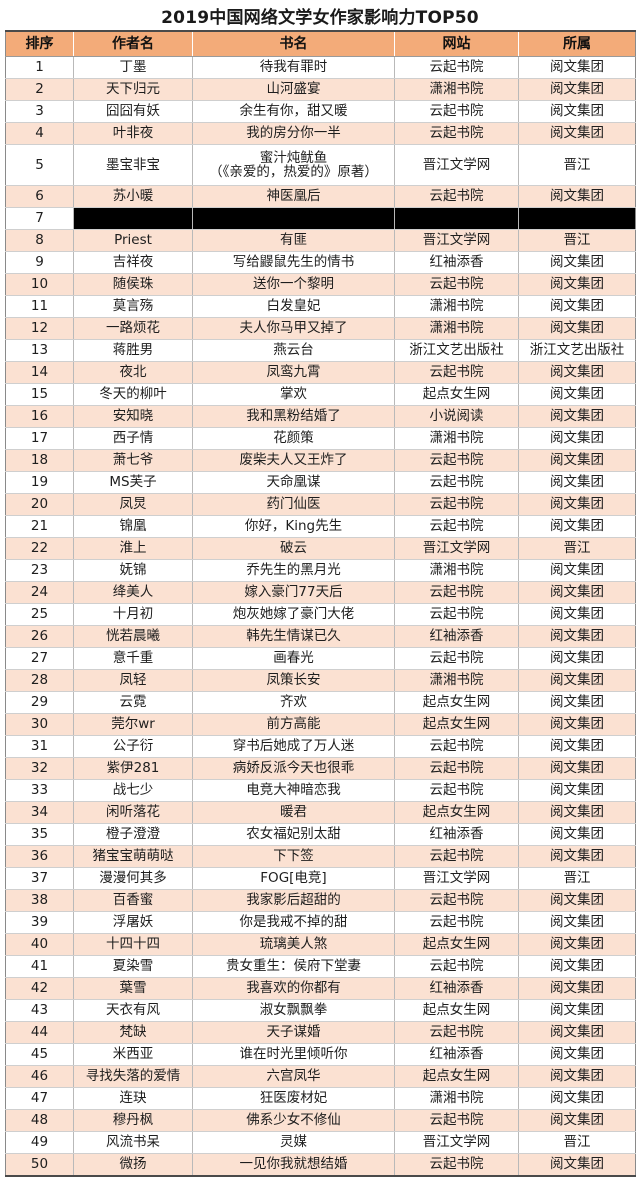 The width and height of the screenshot is (640, 1177). What do you see at coordinates (39, 196) in the screenshot?
I see `cell-rank: 6` at bounding box center [39, 196].